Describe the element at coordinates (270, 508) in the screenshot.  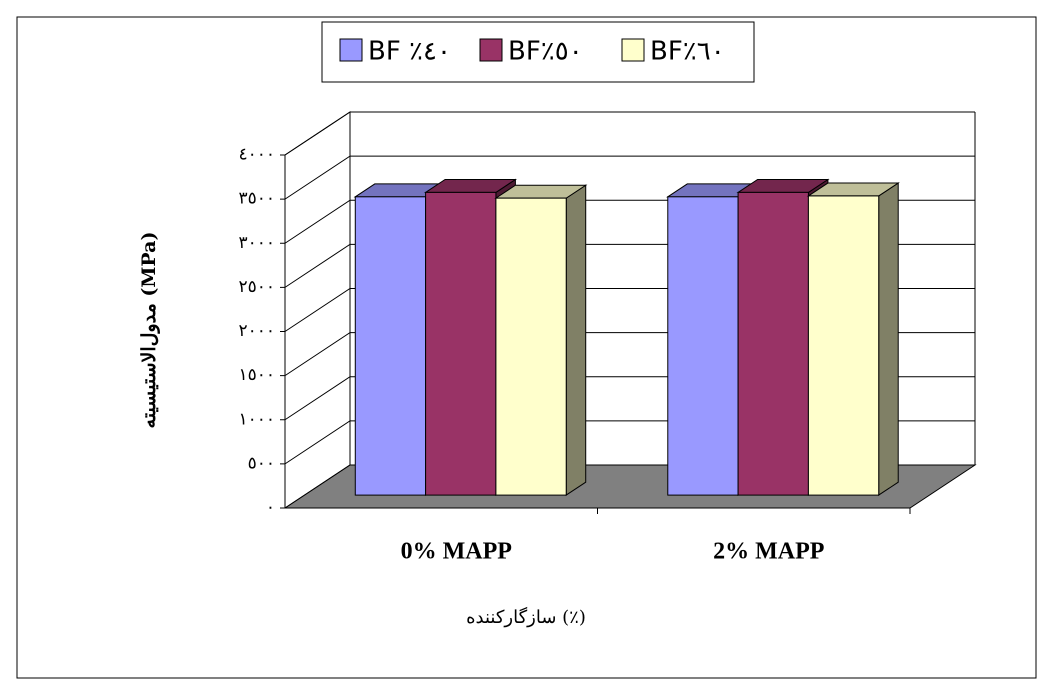
I see `y-tick-label: ٠` at that location.